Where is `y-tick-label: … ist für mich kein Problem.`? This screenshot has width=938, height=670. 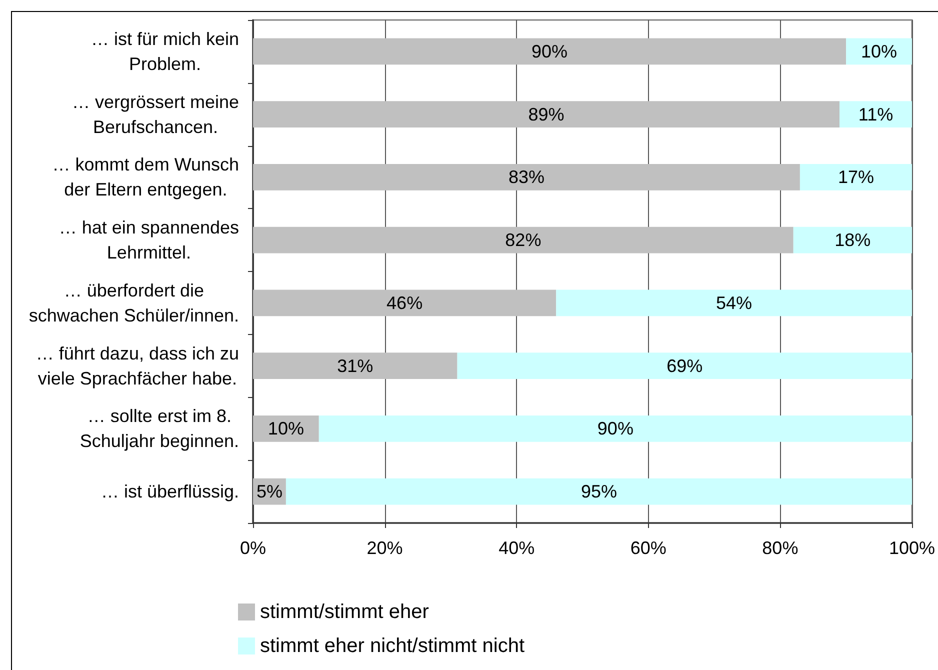 y-tick-label: … ist für mich kein Problem. is located at coordinates (165, 51).